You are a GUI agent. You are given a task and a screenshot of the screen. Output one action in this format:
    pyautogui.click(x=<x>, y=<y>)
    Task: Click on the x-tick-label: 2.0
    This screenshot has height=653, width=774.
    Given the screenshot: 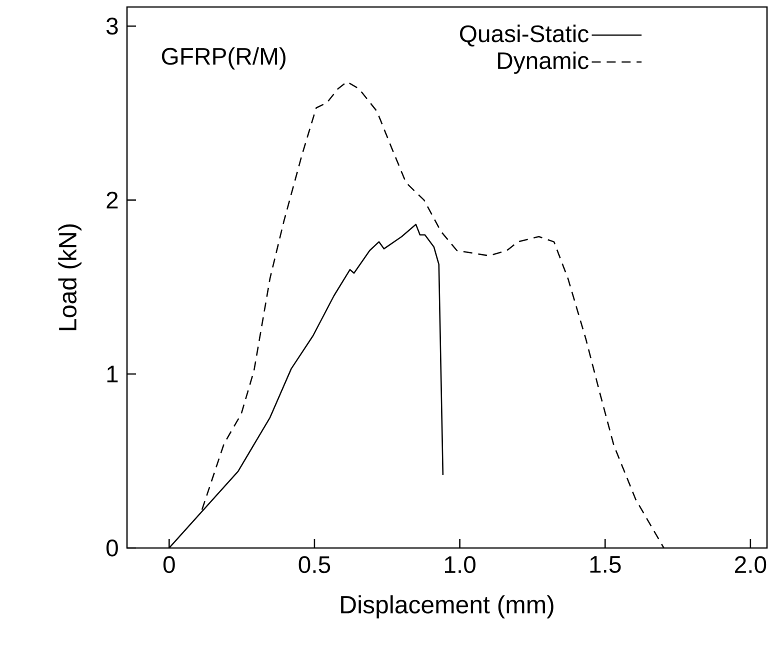 What is the action you would take?
    pyautogui.click(x=750, y=565)
    